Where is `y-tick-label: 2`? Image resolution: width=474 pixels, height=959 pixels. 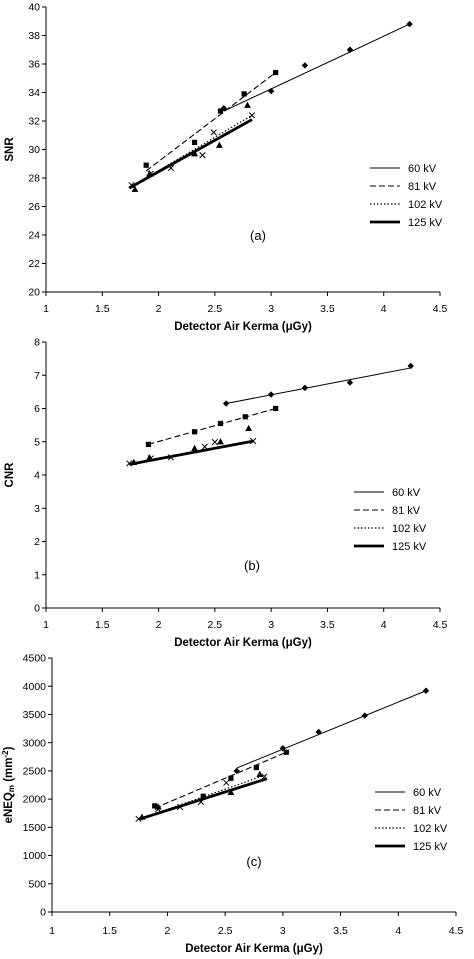 y-tick-label: 2 is located at coordinates (37, 542).